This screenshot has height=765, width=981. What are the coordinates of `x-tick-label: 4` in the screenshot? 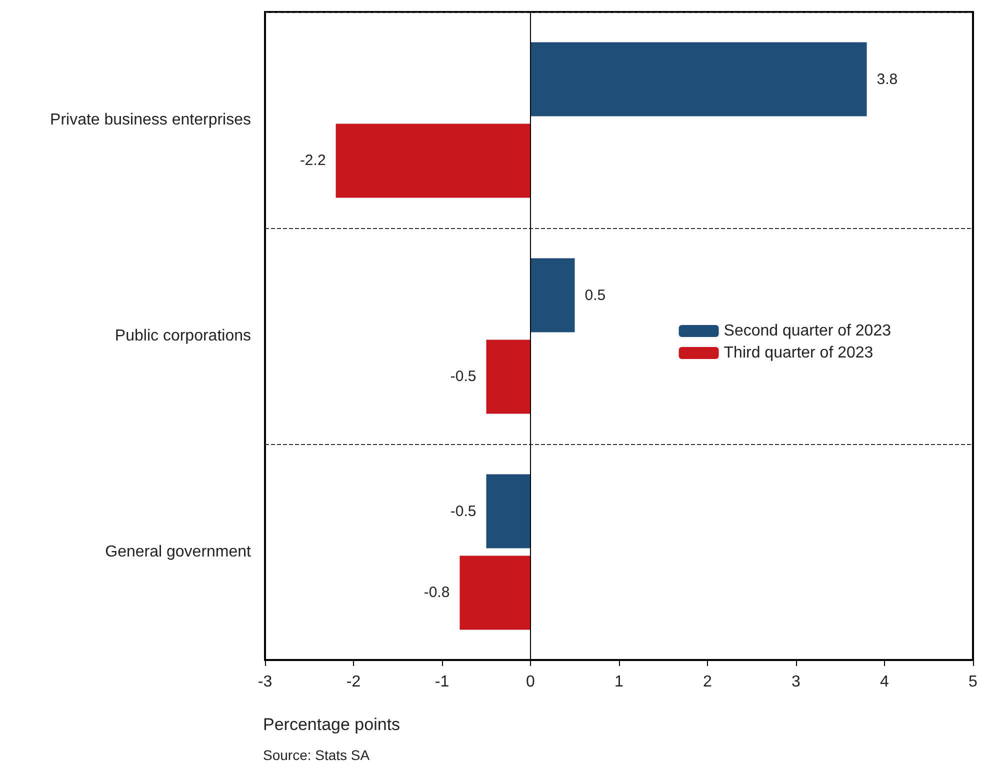 It's located at (885, 682).